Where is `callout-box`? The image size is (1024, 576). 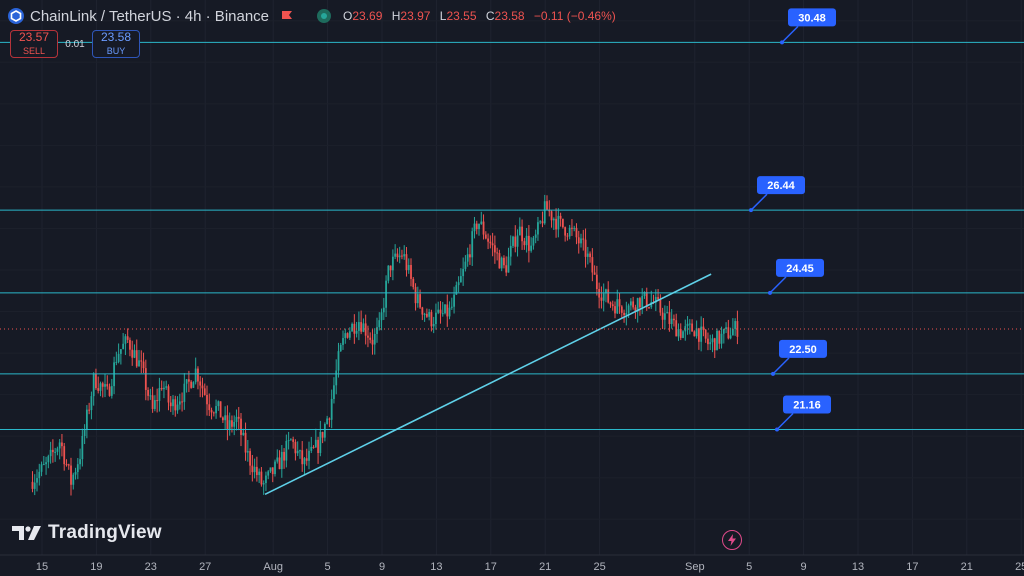 callout-box is located at coordinates (807, 404).